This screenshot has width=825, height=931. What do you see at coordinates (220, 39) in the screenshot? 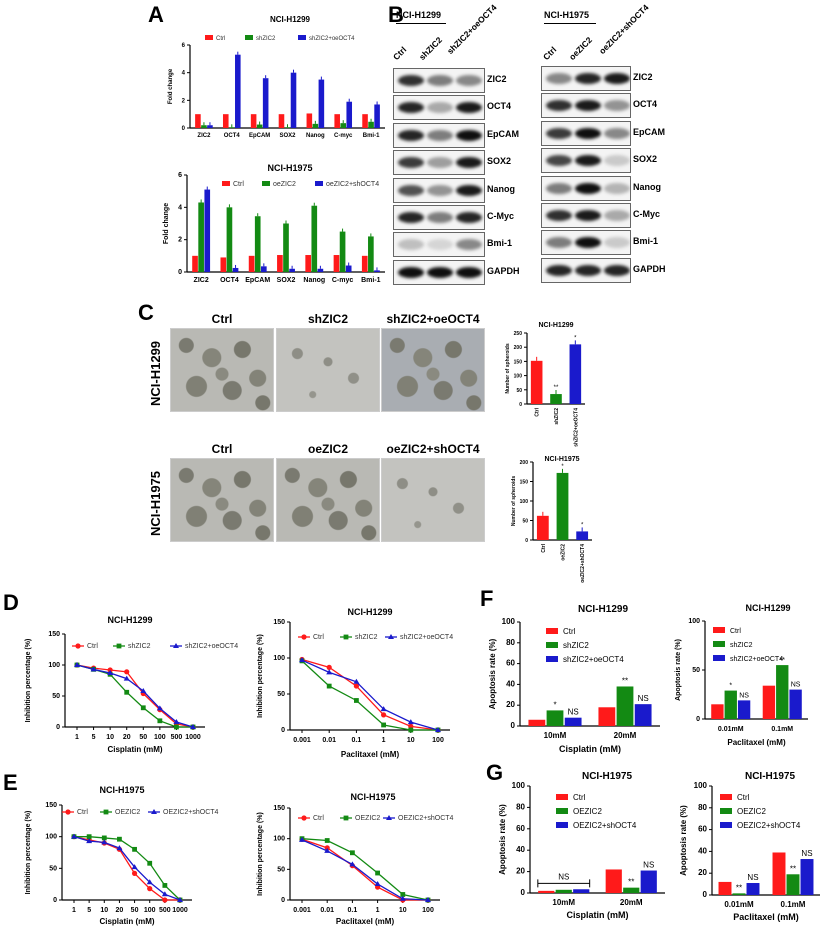
I see `legend-label: Ctrl` at bounding box center [220, 39].